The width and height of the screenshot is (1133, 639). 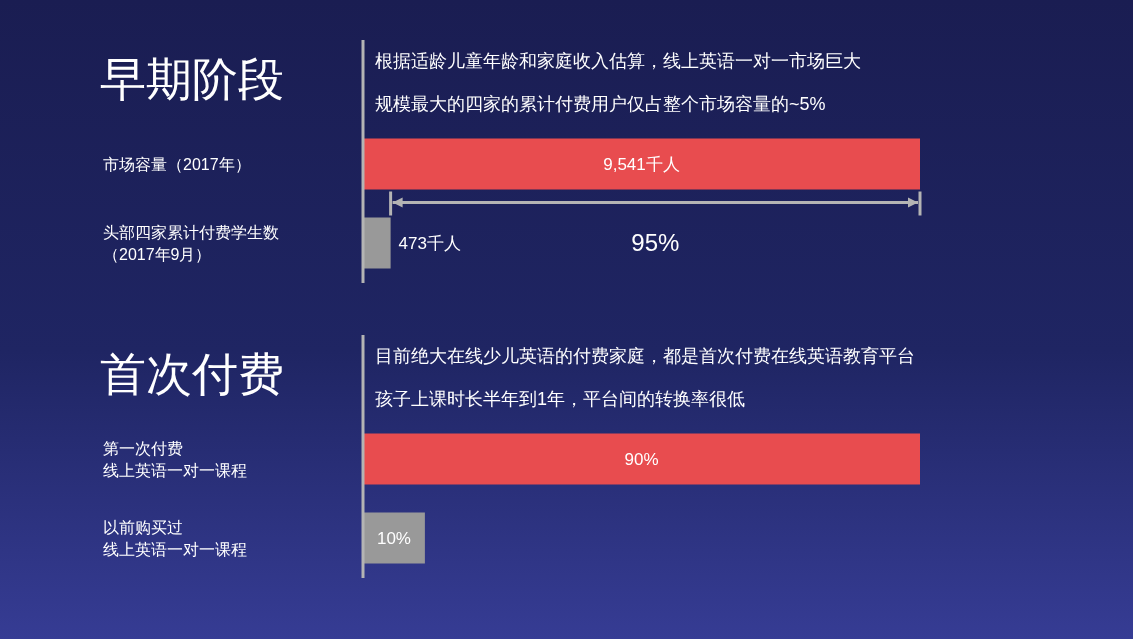 I want to click on title: 早期阶段, so click(x=192, y=79).